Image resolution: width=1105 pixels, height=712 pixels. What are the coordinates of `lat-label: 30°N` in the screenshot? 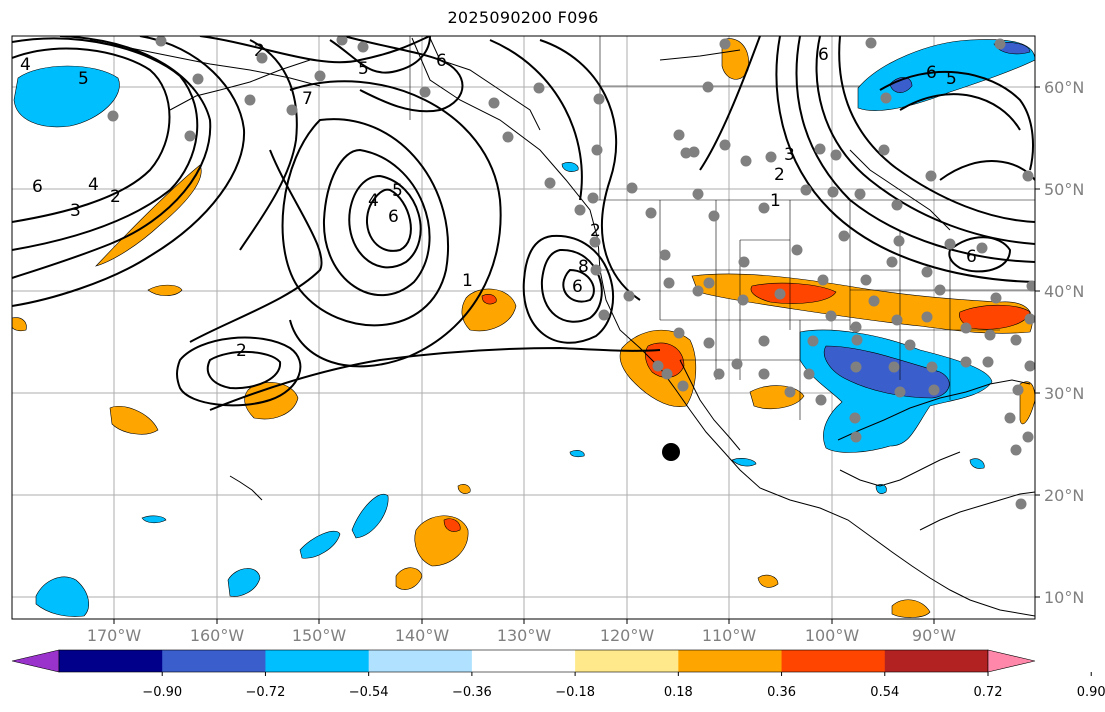 It's located at (1064, 393).